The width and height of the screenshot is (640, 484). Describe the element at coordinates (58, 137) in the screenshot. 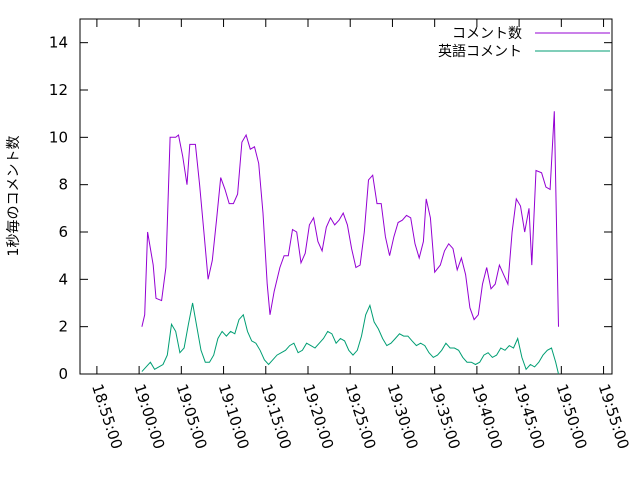

I see `y-tick-label: 10` at that location.